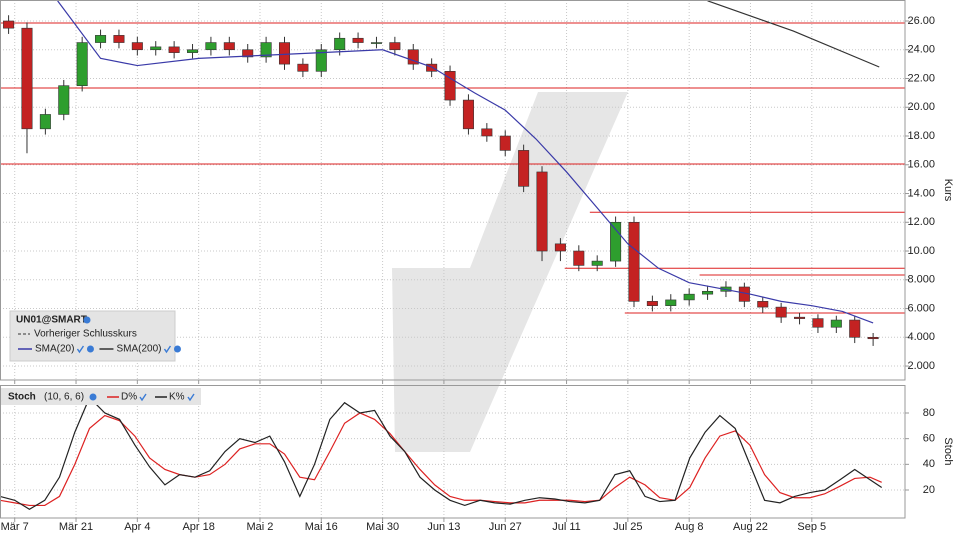  Describe the element at coordinates (137, 527) in the screenshot. I see `x-tick-label: Apr 4` at that location.